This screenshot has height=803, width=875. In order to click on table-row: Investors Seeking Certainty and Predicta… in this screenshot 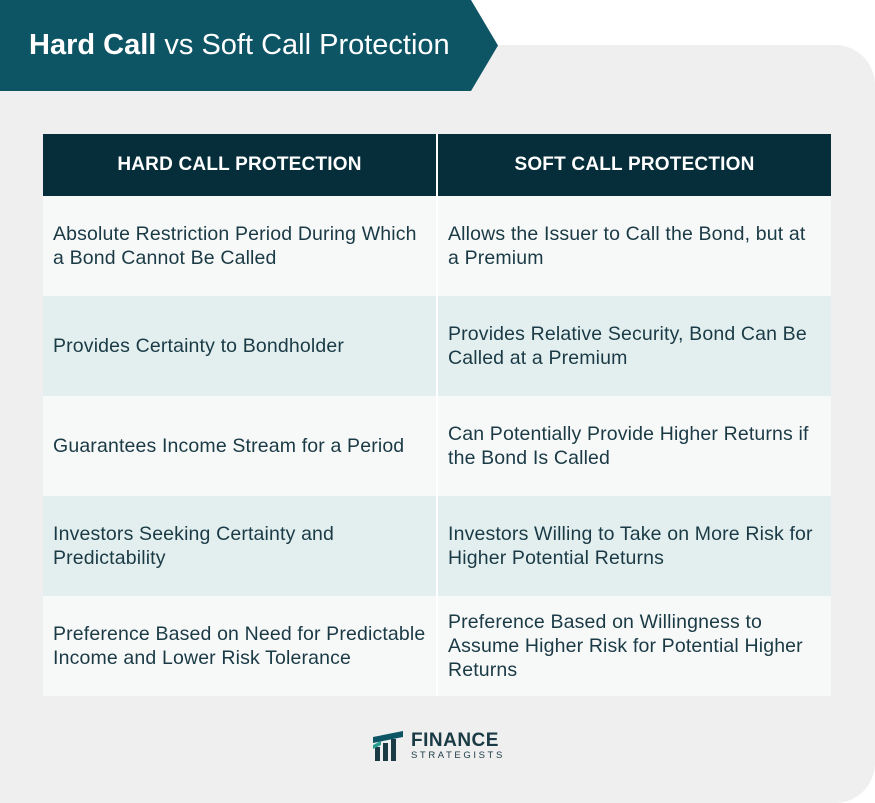, I will do `click(437, 546)`.